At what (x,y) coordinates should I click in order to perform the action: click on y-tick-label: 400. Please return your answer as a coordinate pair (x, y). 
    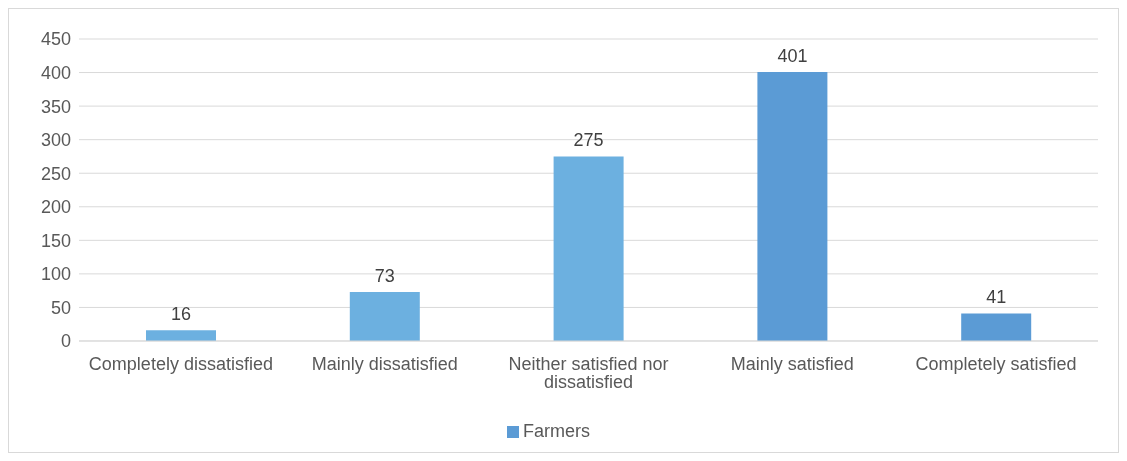
    Looking at the image, I should click on (55, 72).